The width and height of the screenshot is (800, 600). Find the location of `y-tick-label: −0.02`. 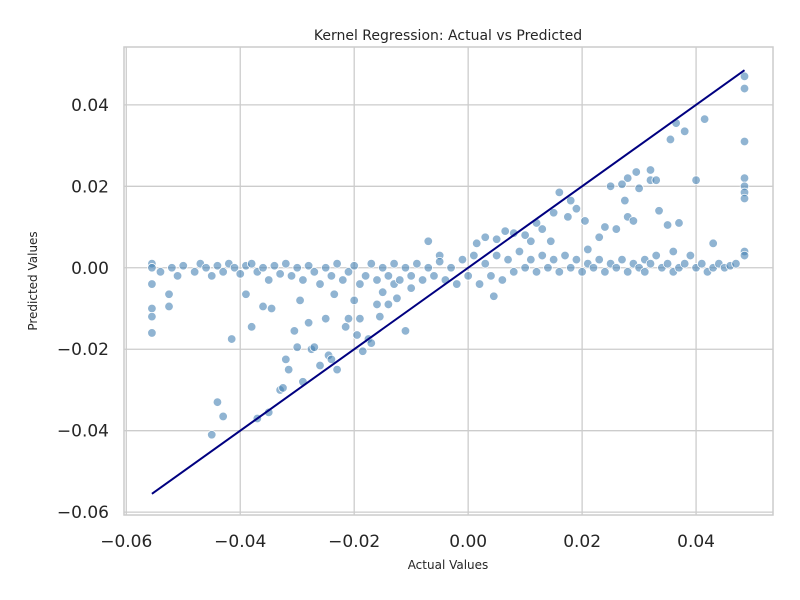

y-tick-label: −0.02 is located at coordinates (83, 350).